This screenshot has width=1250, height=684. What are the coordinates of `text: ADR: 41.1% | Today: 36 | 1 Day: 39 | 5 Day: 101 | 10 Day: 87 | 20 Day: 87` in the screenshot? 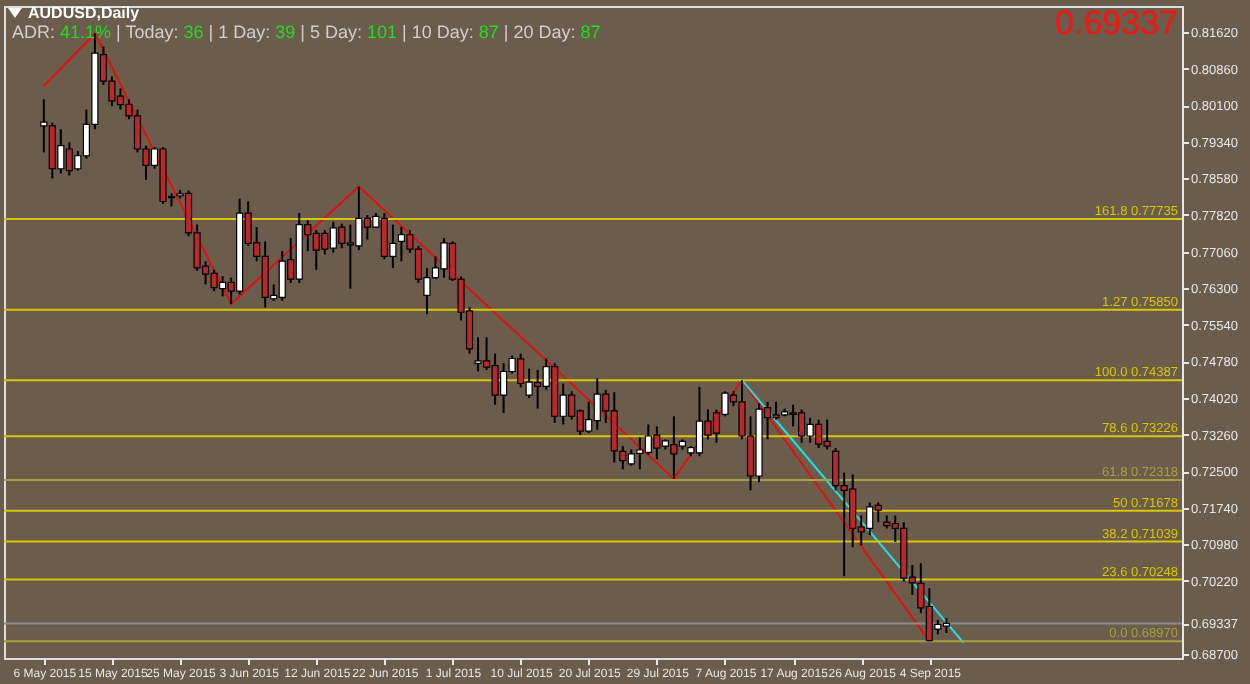 It's located at (306, 32).